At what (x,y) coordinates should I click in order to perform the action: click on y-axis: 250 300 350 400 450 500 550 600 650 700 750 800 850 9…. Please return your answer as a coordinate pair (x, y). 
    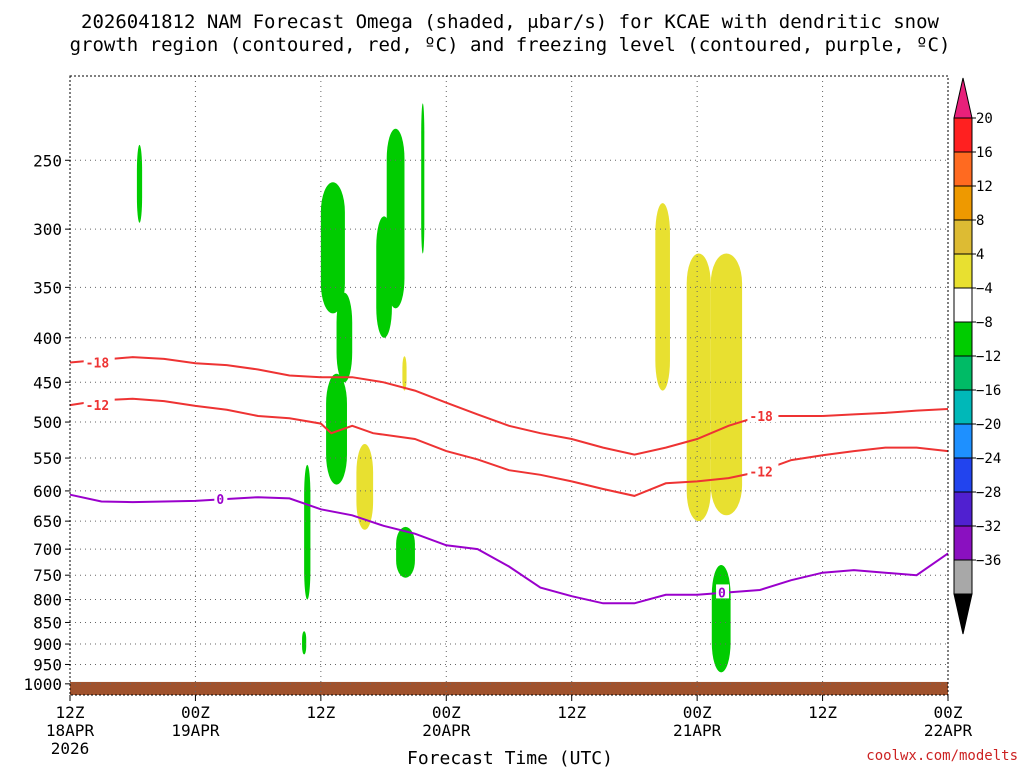
    Looking at the image, I should click on (46, 422).